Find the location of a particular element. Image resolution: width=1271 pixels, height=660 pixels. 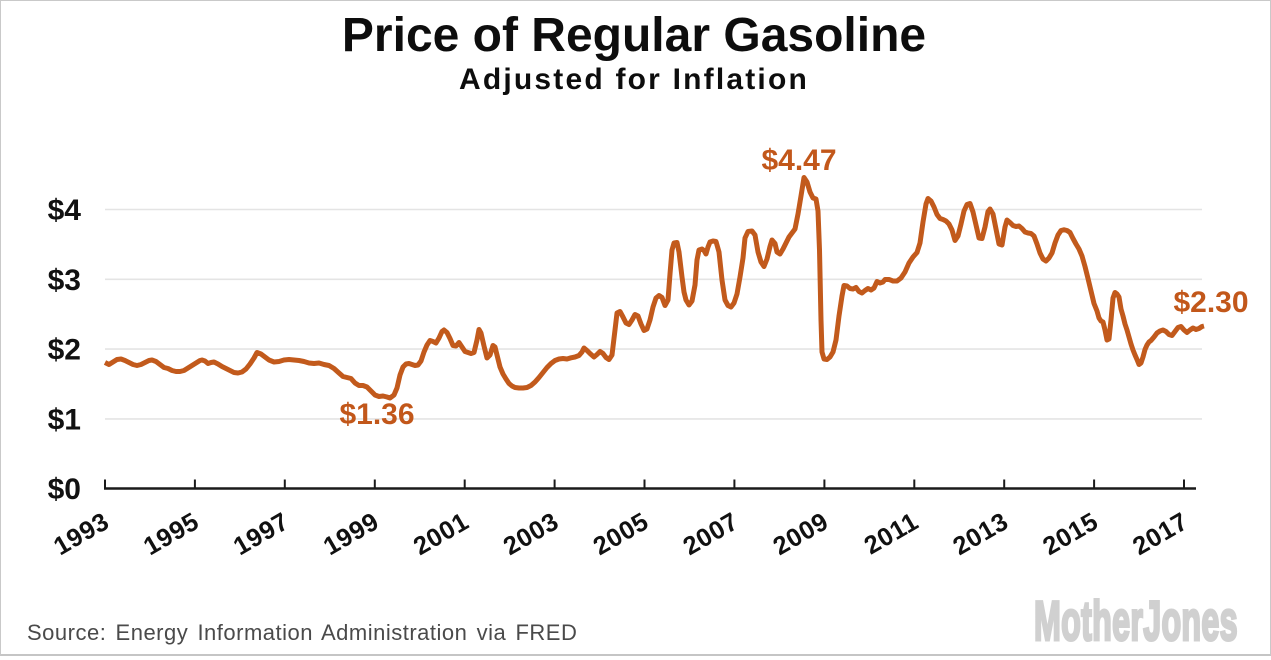

svg-text: $4.47 is located at coordinates (798, 160).